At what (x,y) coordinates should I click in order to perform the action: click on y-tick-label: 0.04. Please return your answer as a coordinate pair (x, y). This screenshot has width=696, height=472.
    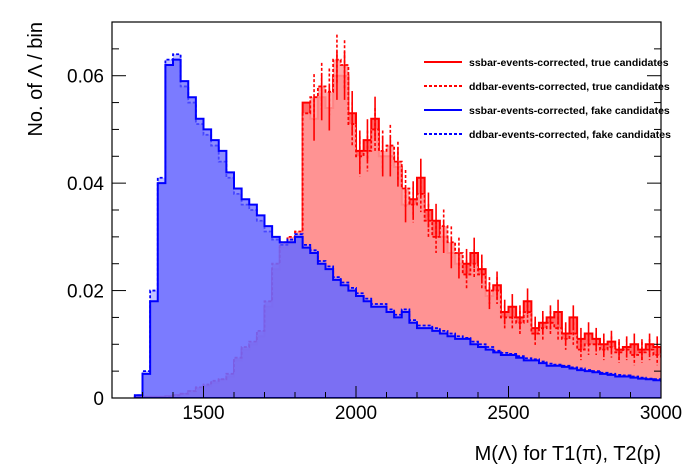
    Looking at the image, I should click on (85, 184).